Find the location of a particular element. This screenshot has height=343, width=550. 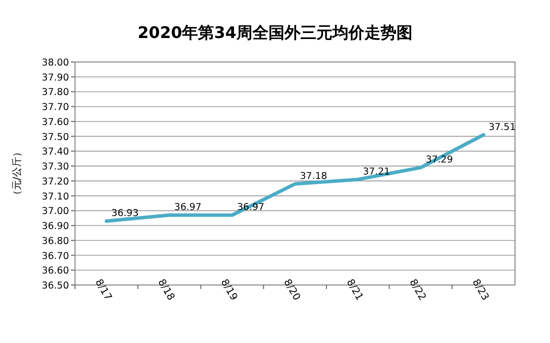

y-tick-label: 37.20 is located at coordinates (55, 182).